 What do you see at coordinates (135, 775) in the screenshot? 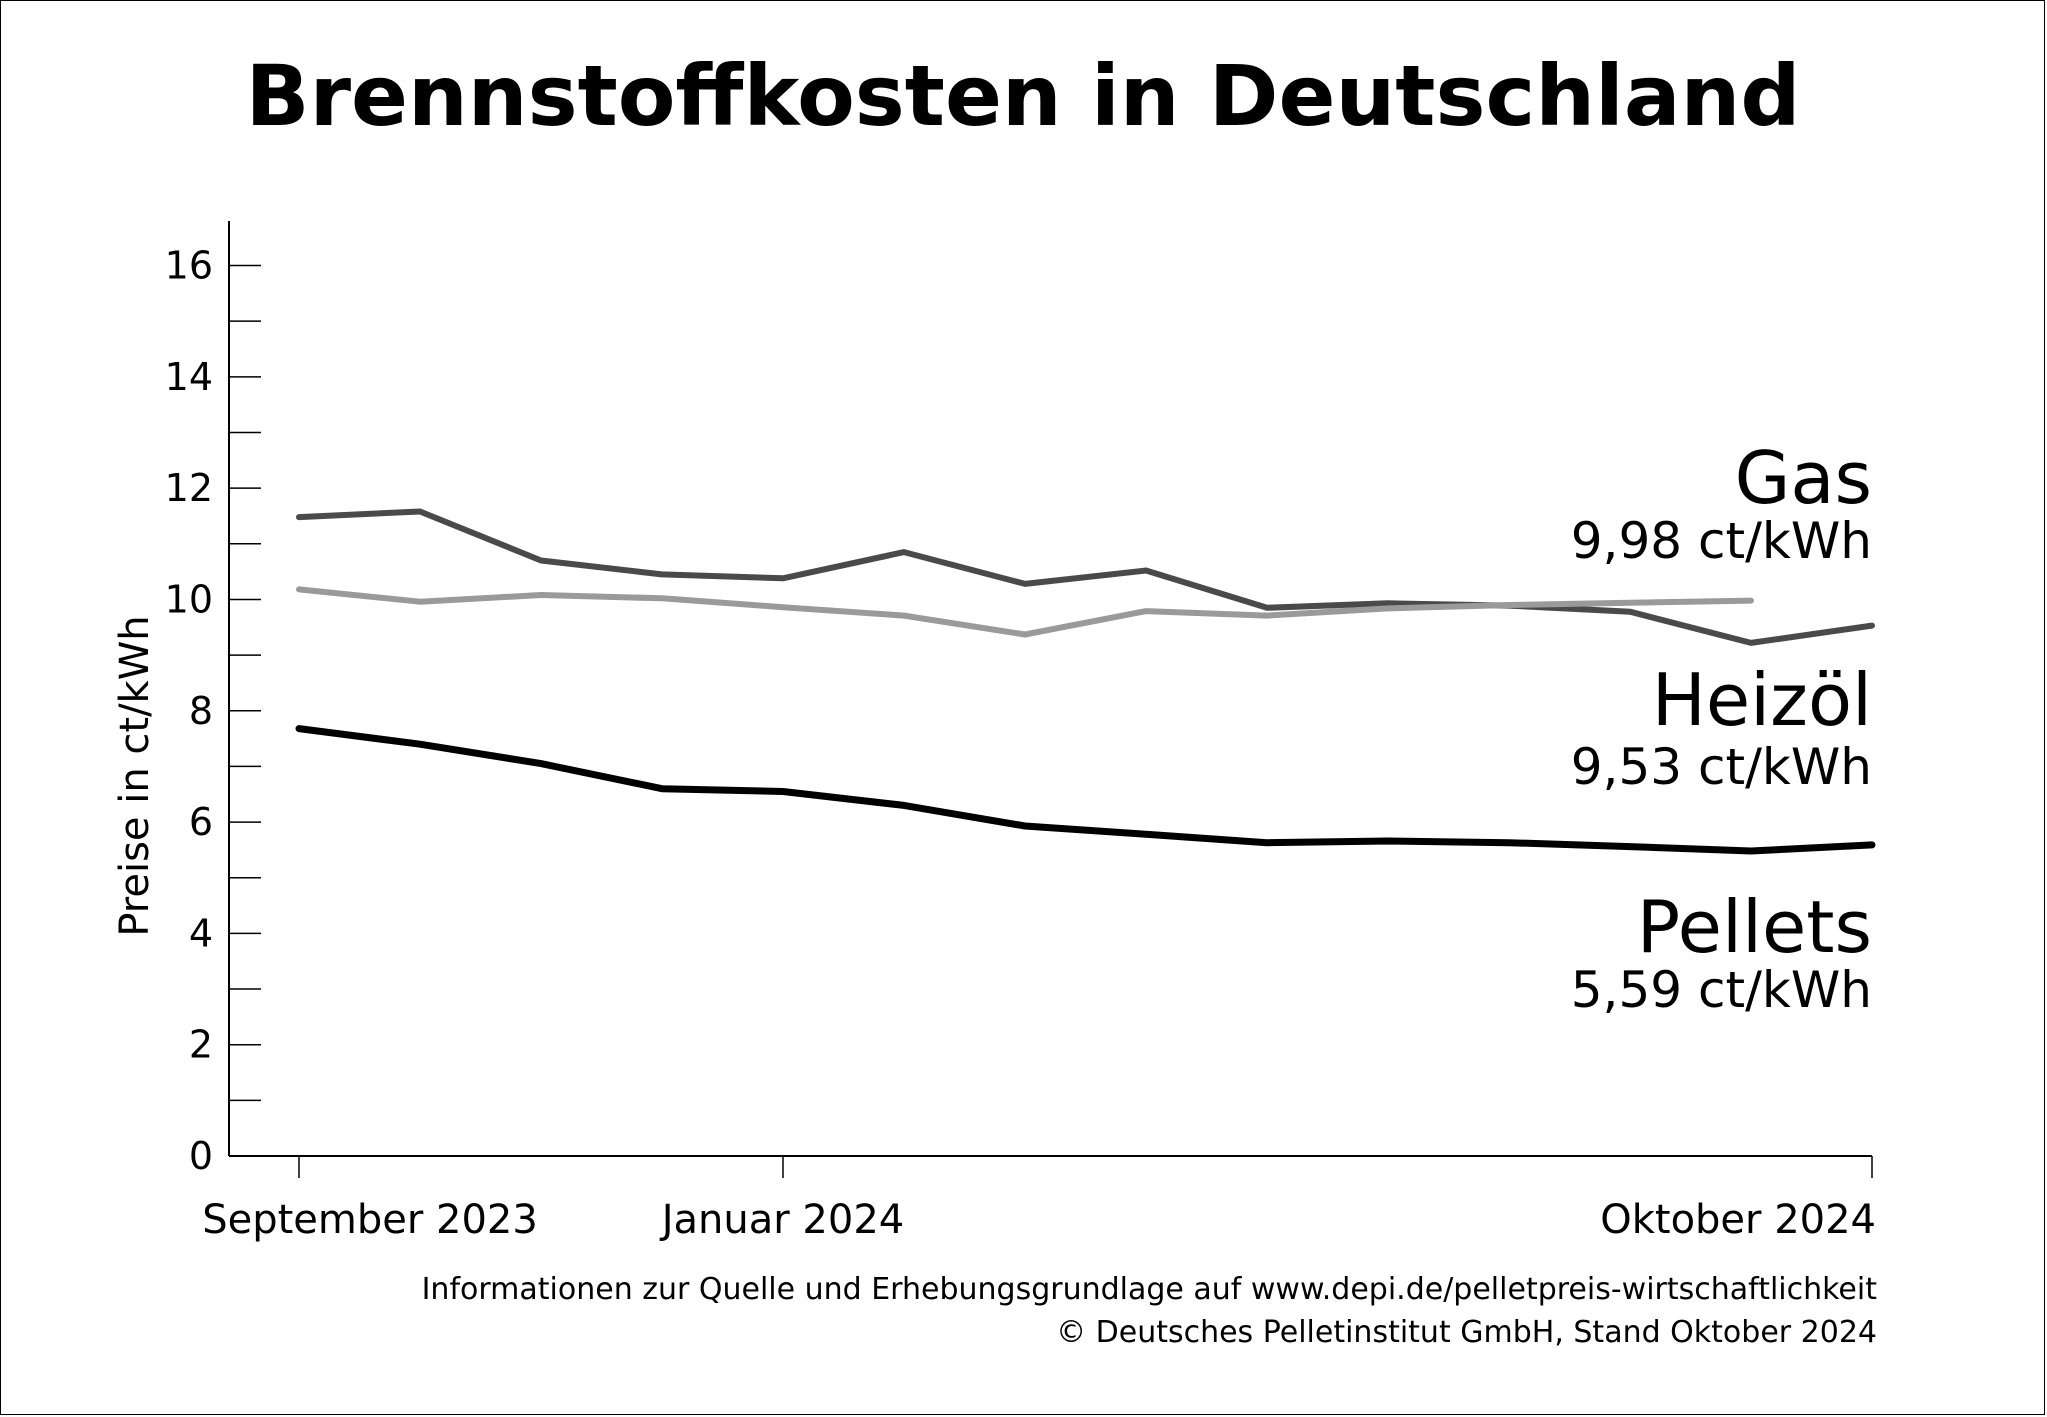
I see `y-axis-label: Preise in ct/kWh` at bounding box center [135, 775].